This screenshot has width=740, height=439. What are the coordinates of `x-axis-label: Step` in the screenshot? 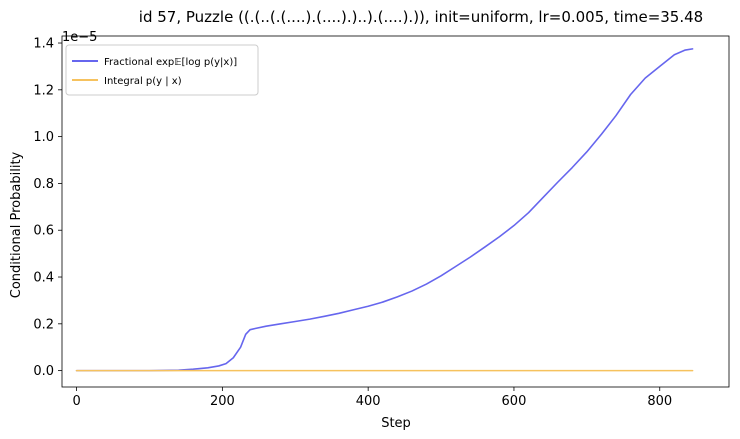 It's located at (396, 423).